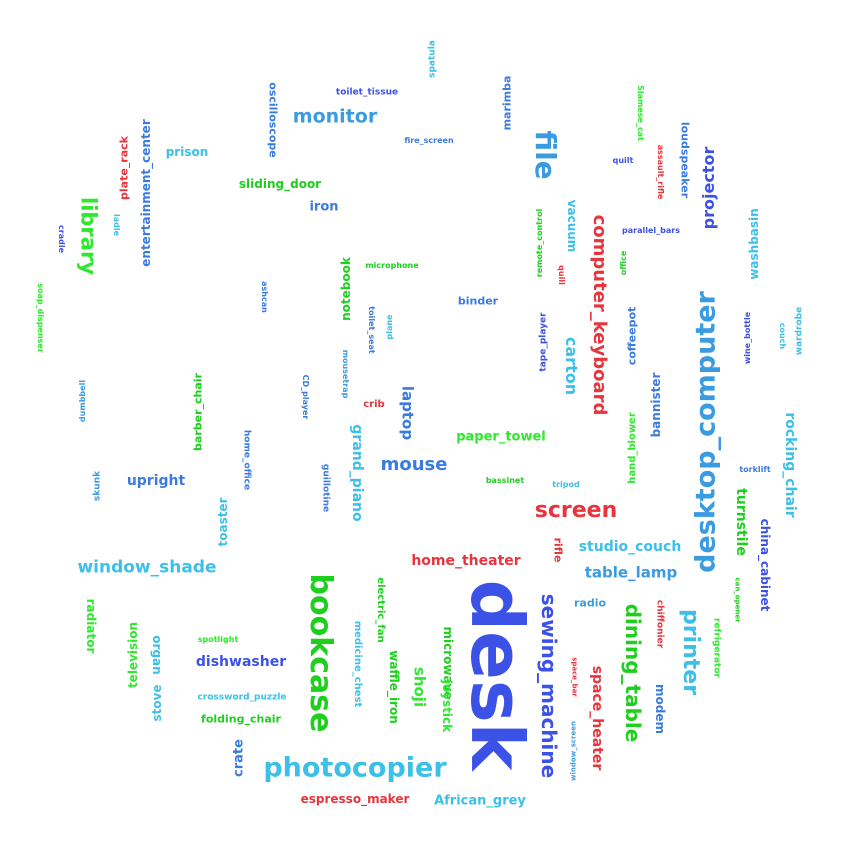 The width and height of the screenshot is (850, 850). What do you see at coordinates (558, 550) in the screenshot?
I see `word-rifle: rifle` at bounding box center [558, 550].